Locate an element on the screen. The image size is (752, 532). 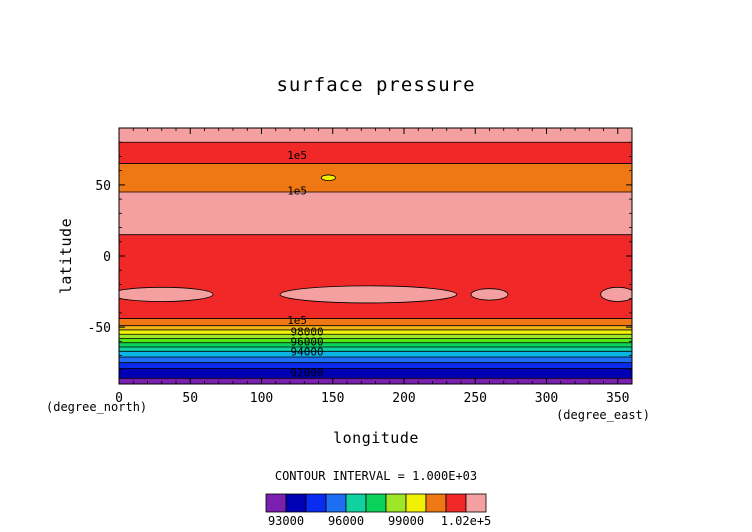
x-tick-label-0: 0 is located at coordinates (119, 398).